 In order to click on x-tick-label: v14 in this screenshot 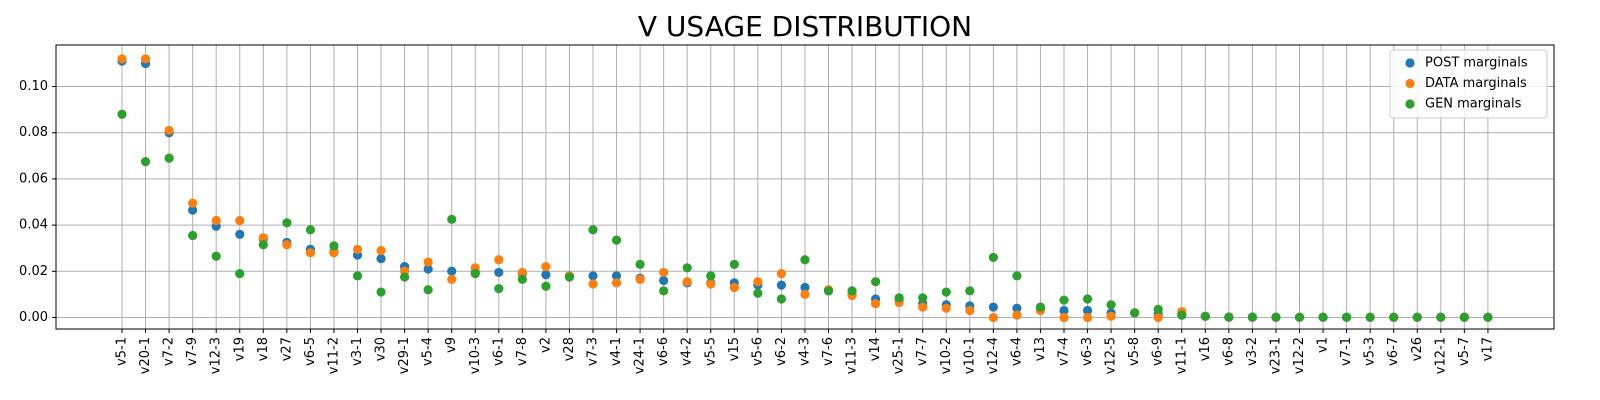, I will do `click(875, 349)`.